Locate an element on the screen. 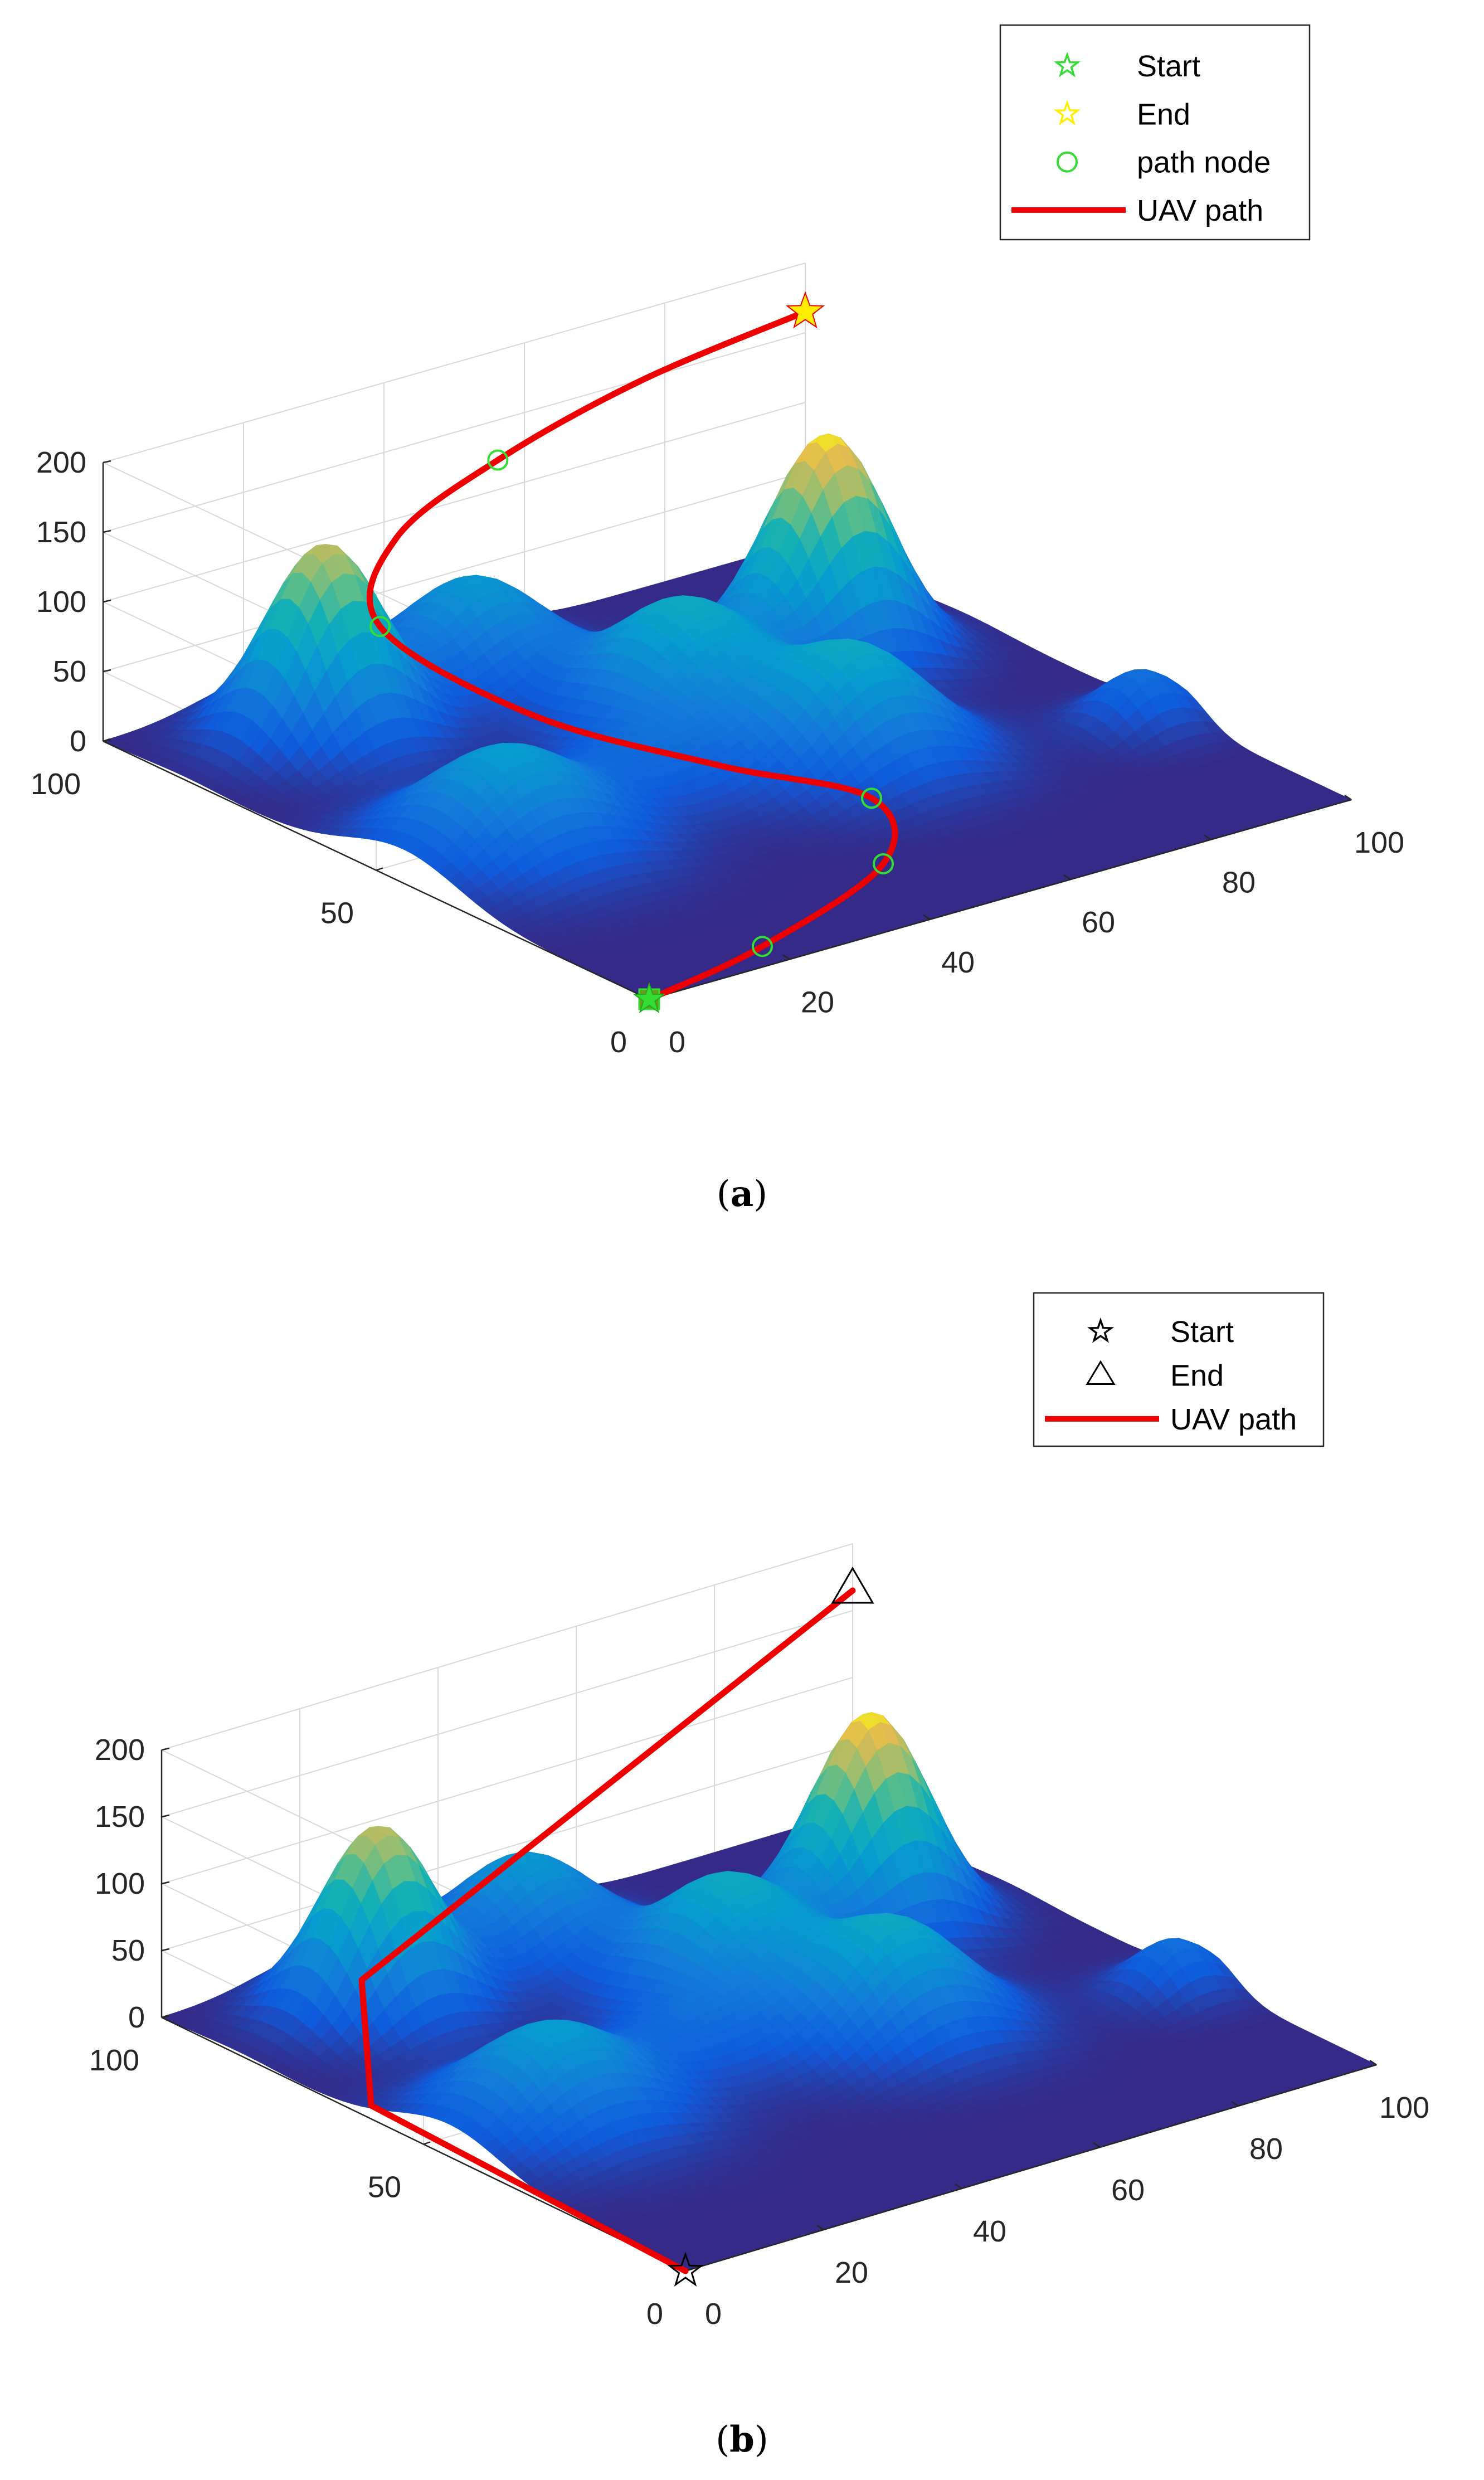 This screenshot has width=1484, height=2480. legend-marker-circle is located at coordinates (1067, 162).